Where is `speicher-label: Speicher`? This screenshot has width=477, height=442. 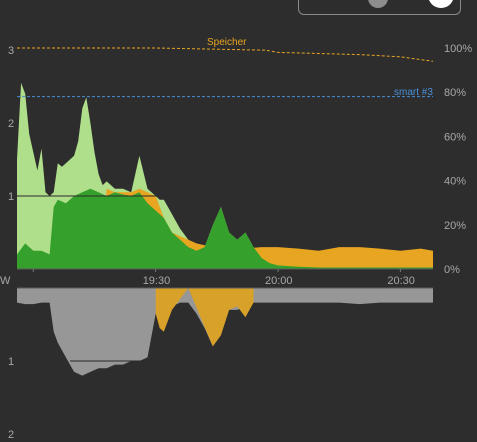
speicher-label: Speicher is located at coordinates (227, 42).